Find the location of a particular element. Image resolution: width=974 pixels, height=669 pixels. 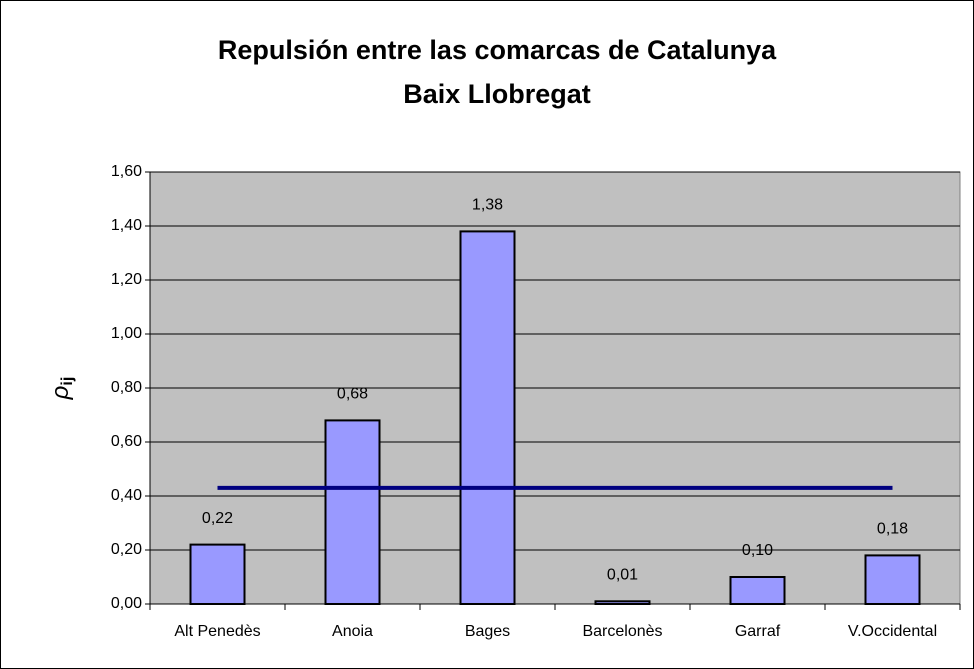

x-tick-label: V.Occidental is located at coordinates (892, 631).